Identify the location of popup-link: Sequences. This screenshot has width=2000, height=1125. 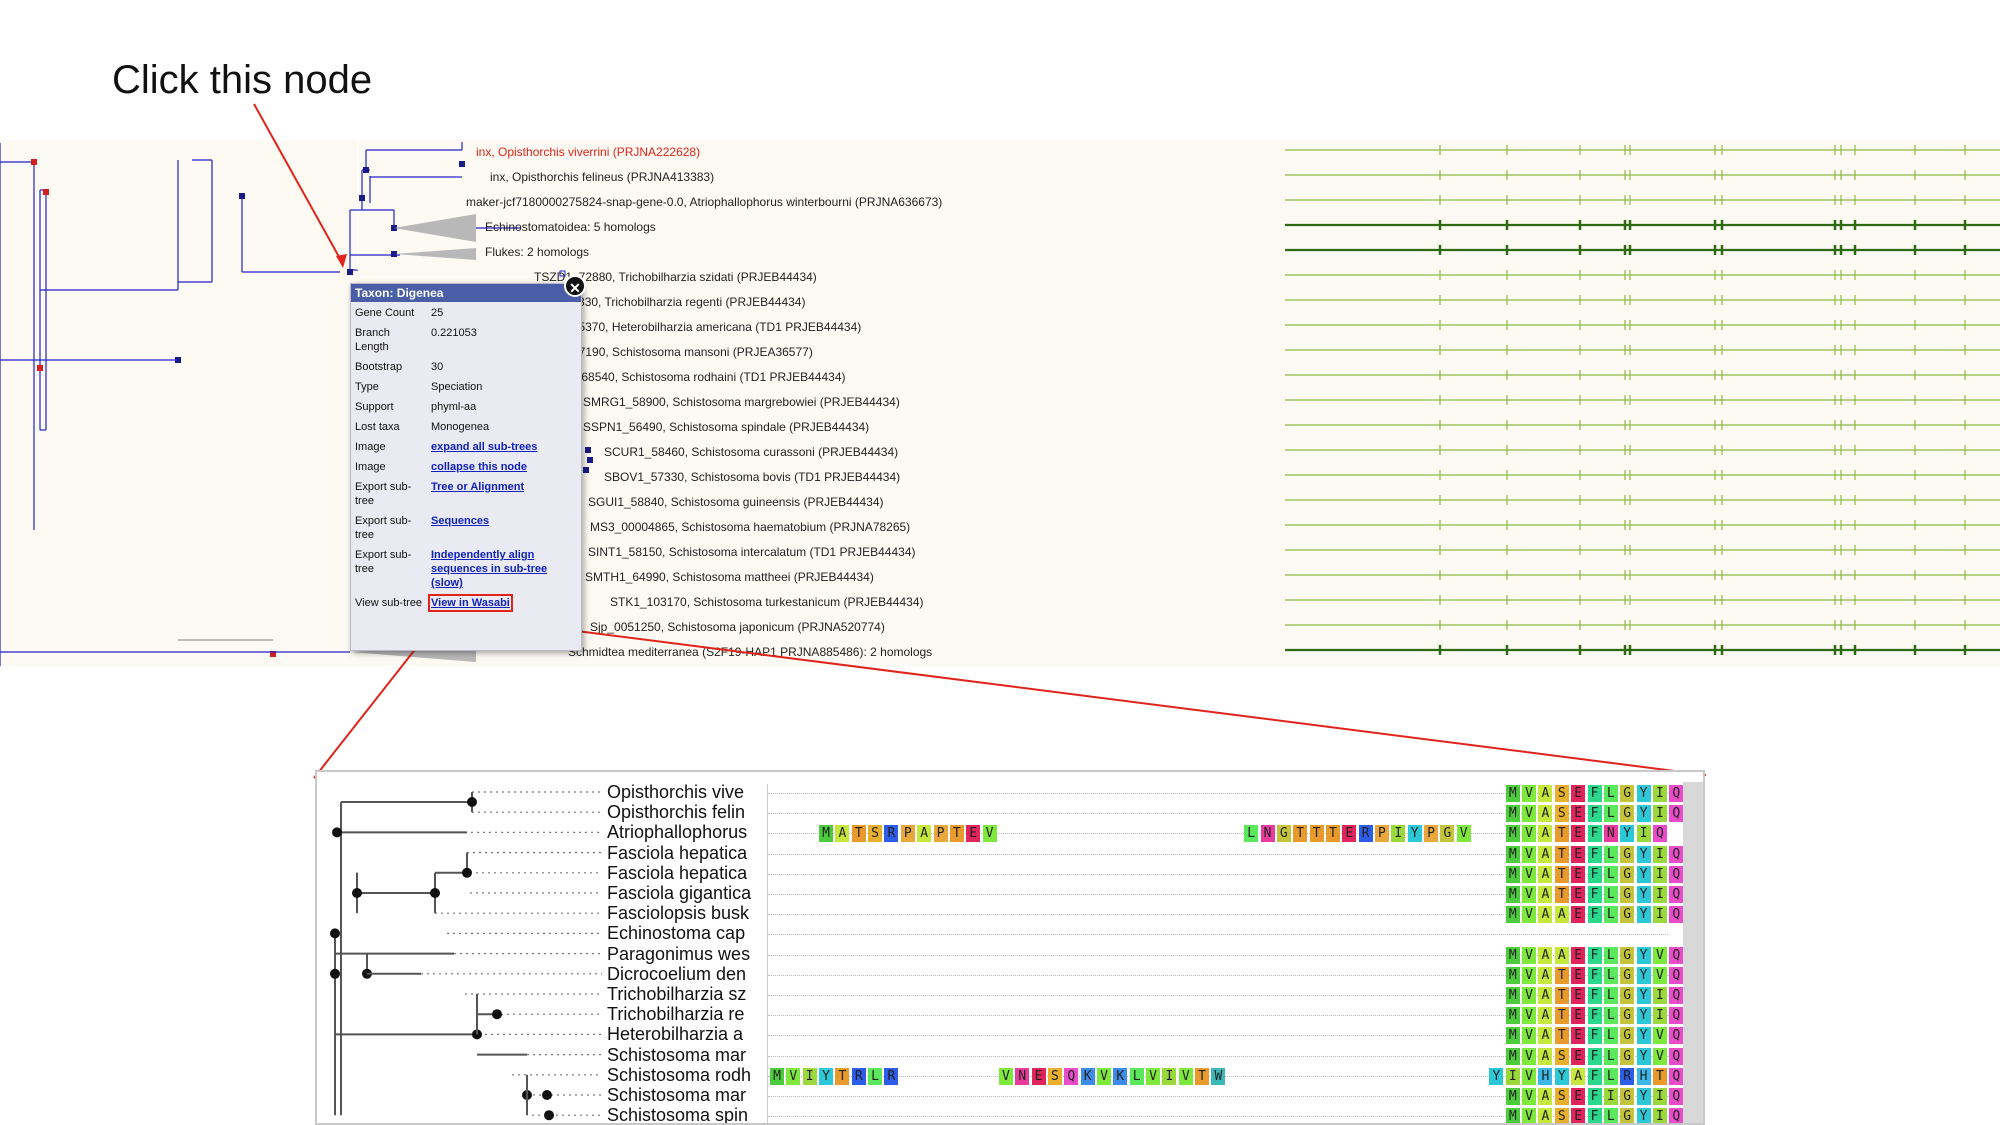
(460, 521).